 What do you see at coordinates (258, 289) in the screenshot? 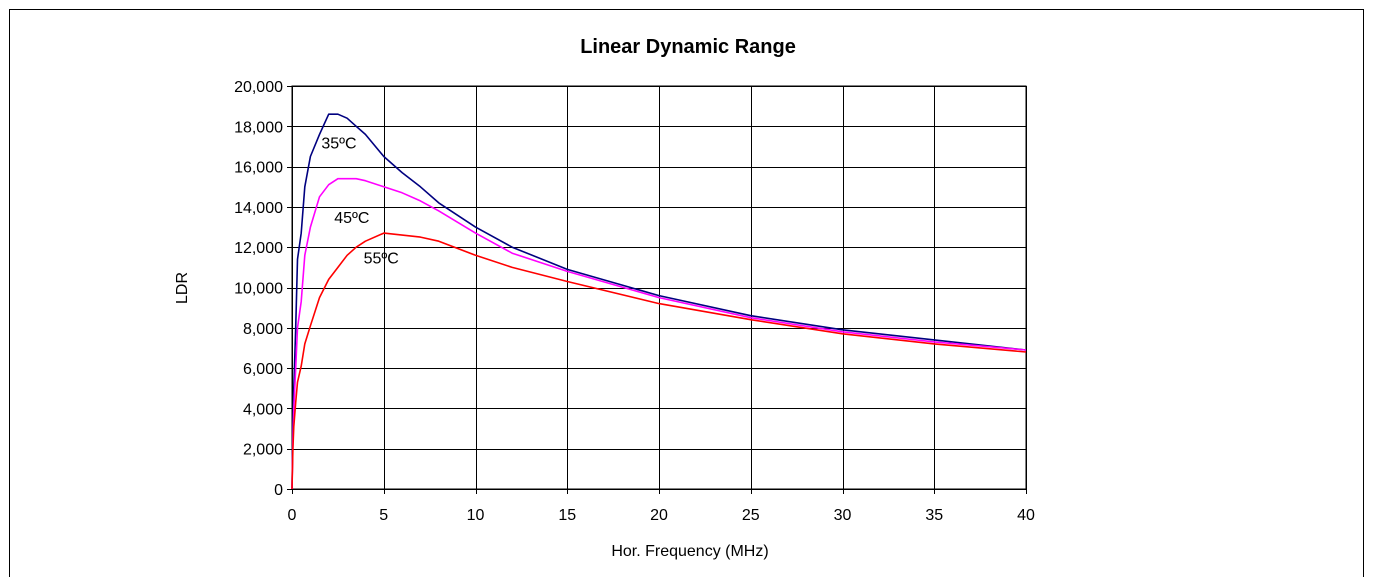
I see `y-tick-label: 10,000` at bounding box center [258, 289].